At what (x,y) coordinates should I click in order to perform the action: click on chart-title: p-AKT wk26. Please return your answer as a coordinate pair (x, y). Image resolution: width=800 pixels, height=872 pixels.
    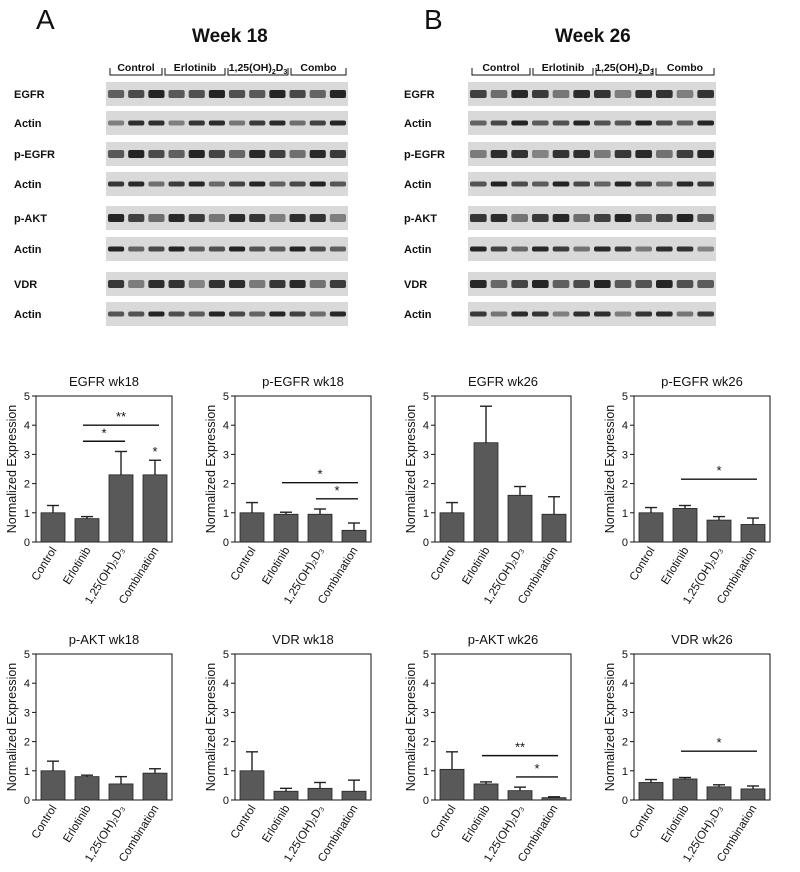
    Looking at the image, I should click on (503, 639).